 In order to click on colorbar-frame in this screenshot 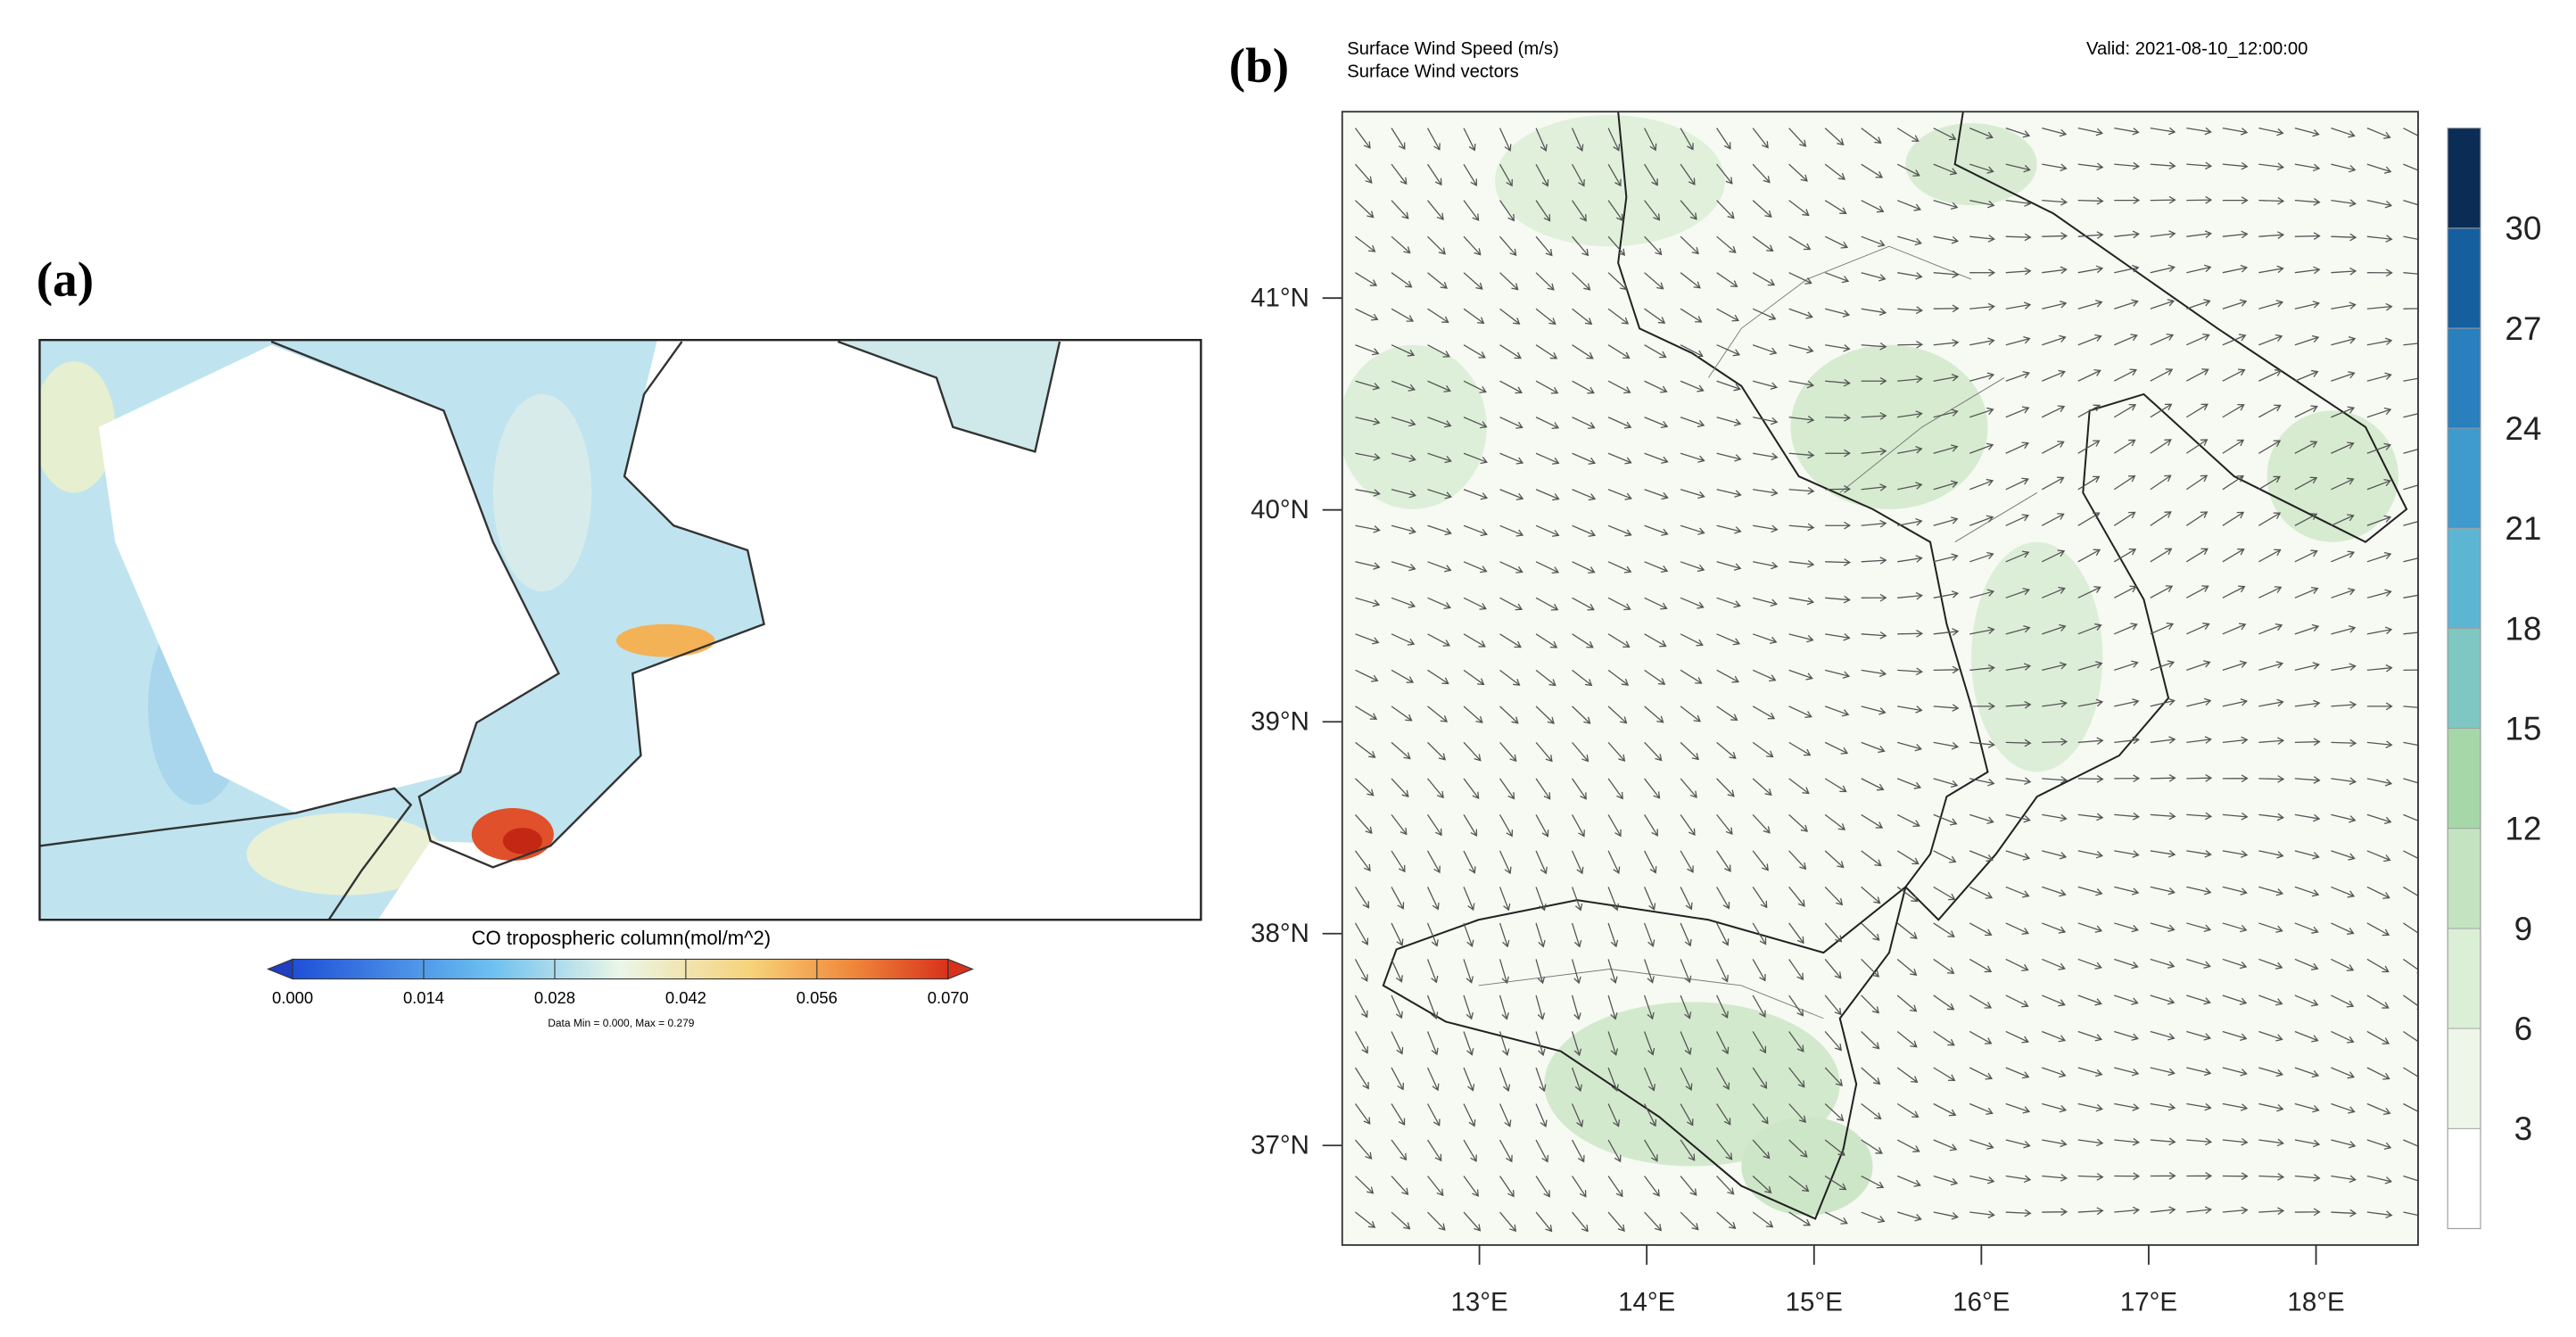, I will do `click(2464, 679)`.